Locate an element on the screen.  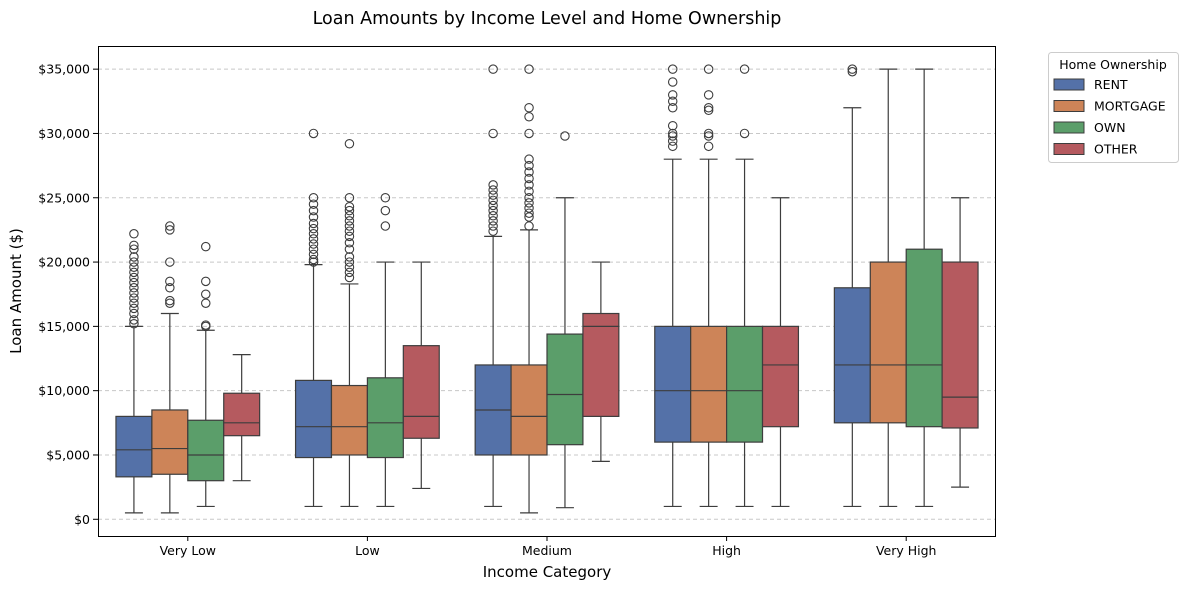
legend-swatch-rent is located at coordinates (1069, 84).